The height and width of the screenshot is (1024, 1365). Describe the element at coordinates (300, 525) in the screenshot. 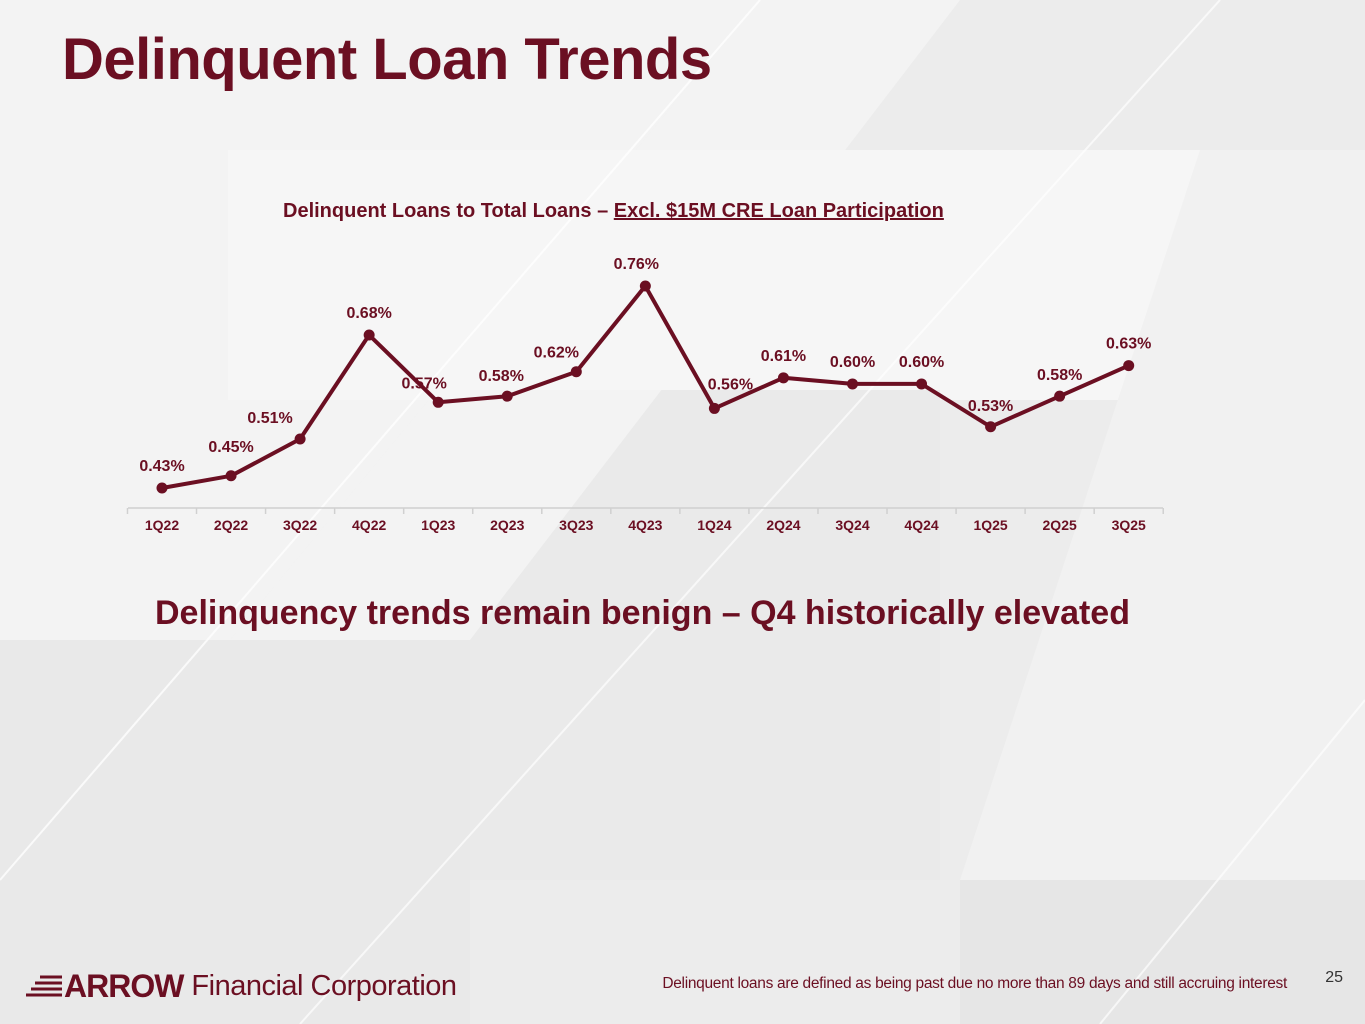

I see `x-tick-label-3q22: 3Q22` at that location.